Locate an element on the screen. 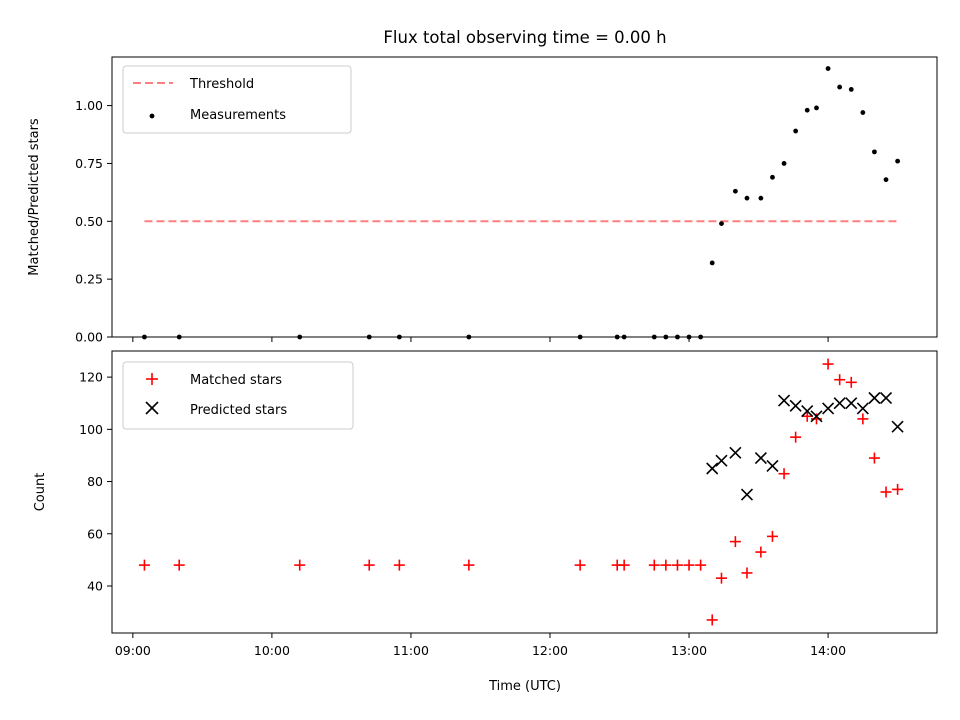 The width and height of the screenshot is (960, 720). x-tick-label-11:00: 11:00 is located at coordinates (411, 650).